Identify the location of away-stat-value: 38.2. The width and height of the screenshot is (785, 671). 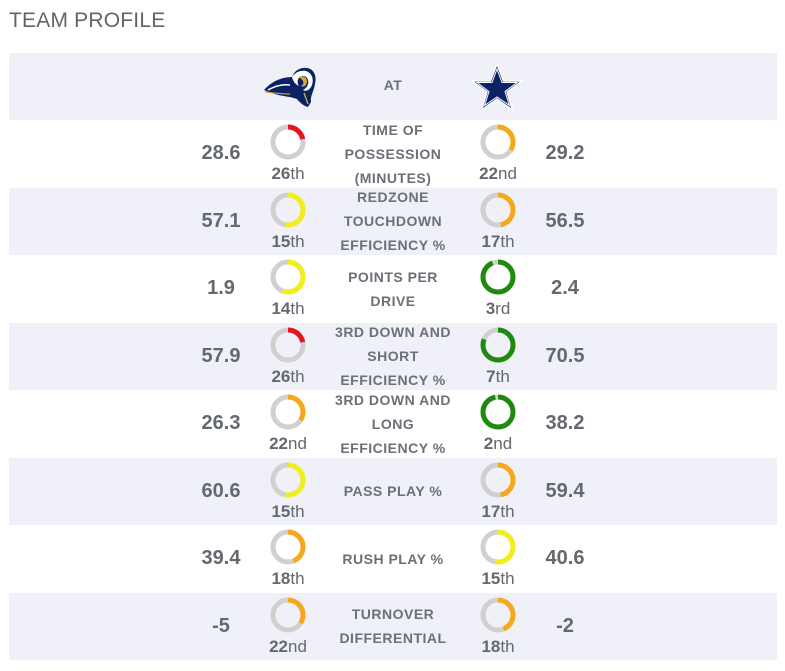
(565, 423).